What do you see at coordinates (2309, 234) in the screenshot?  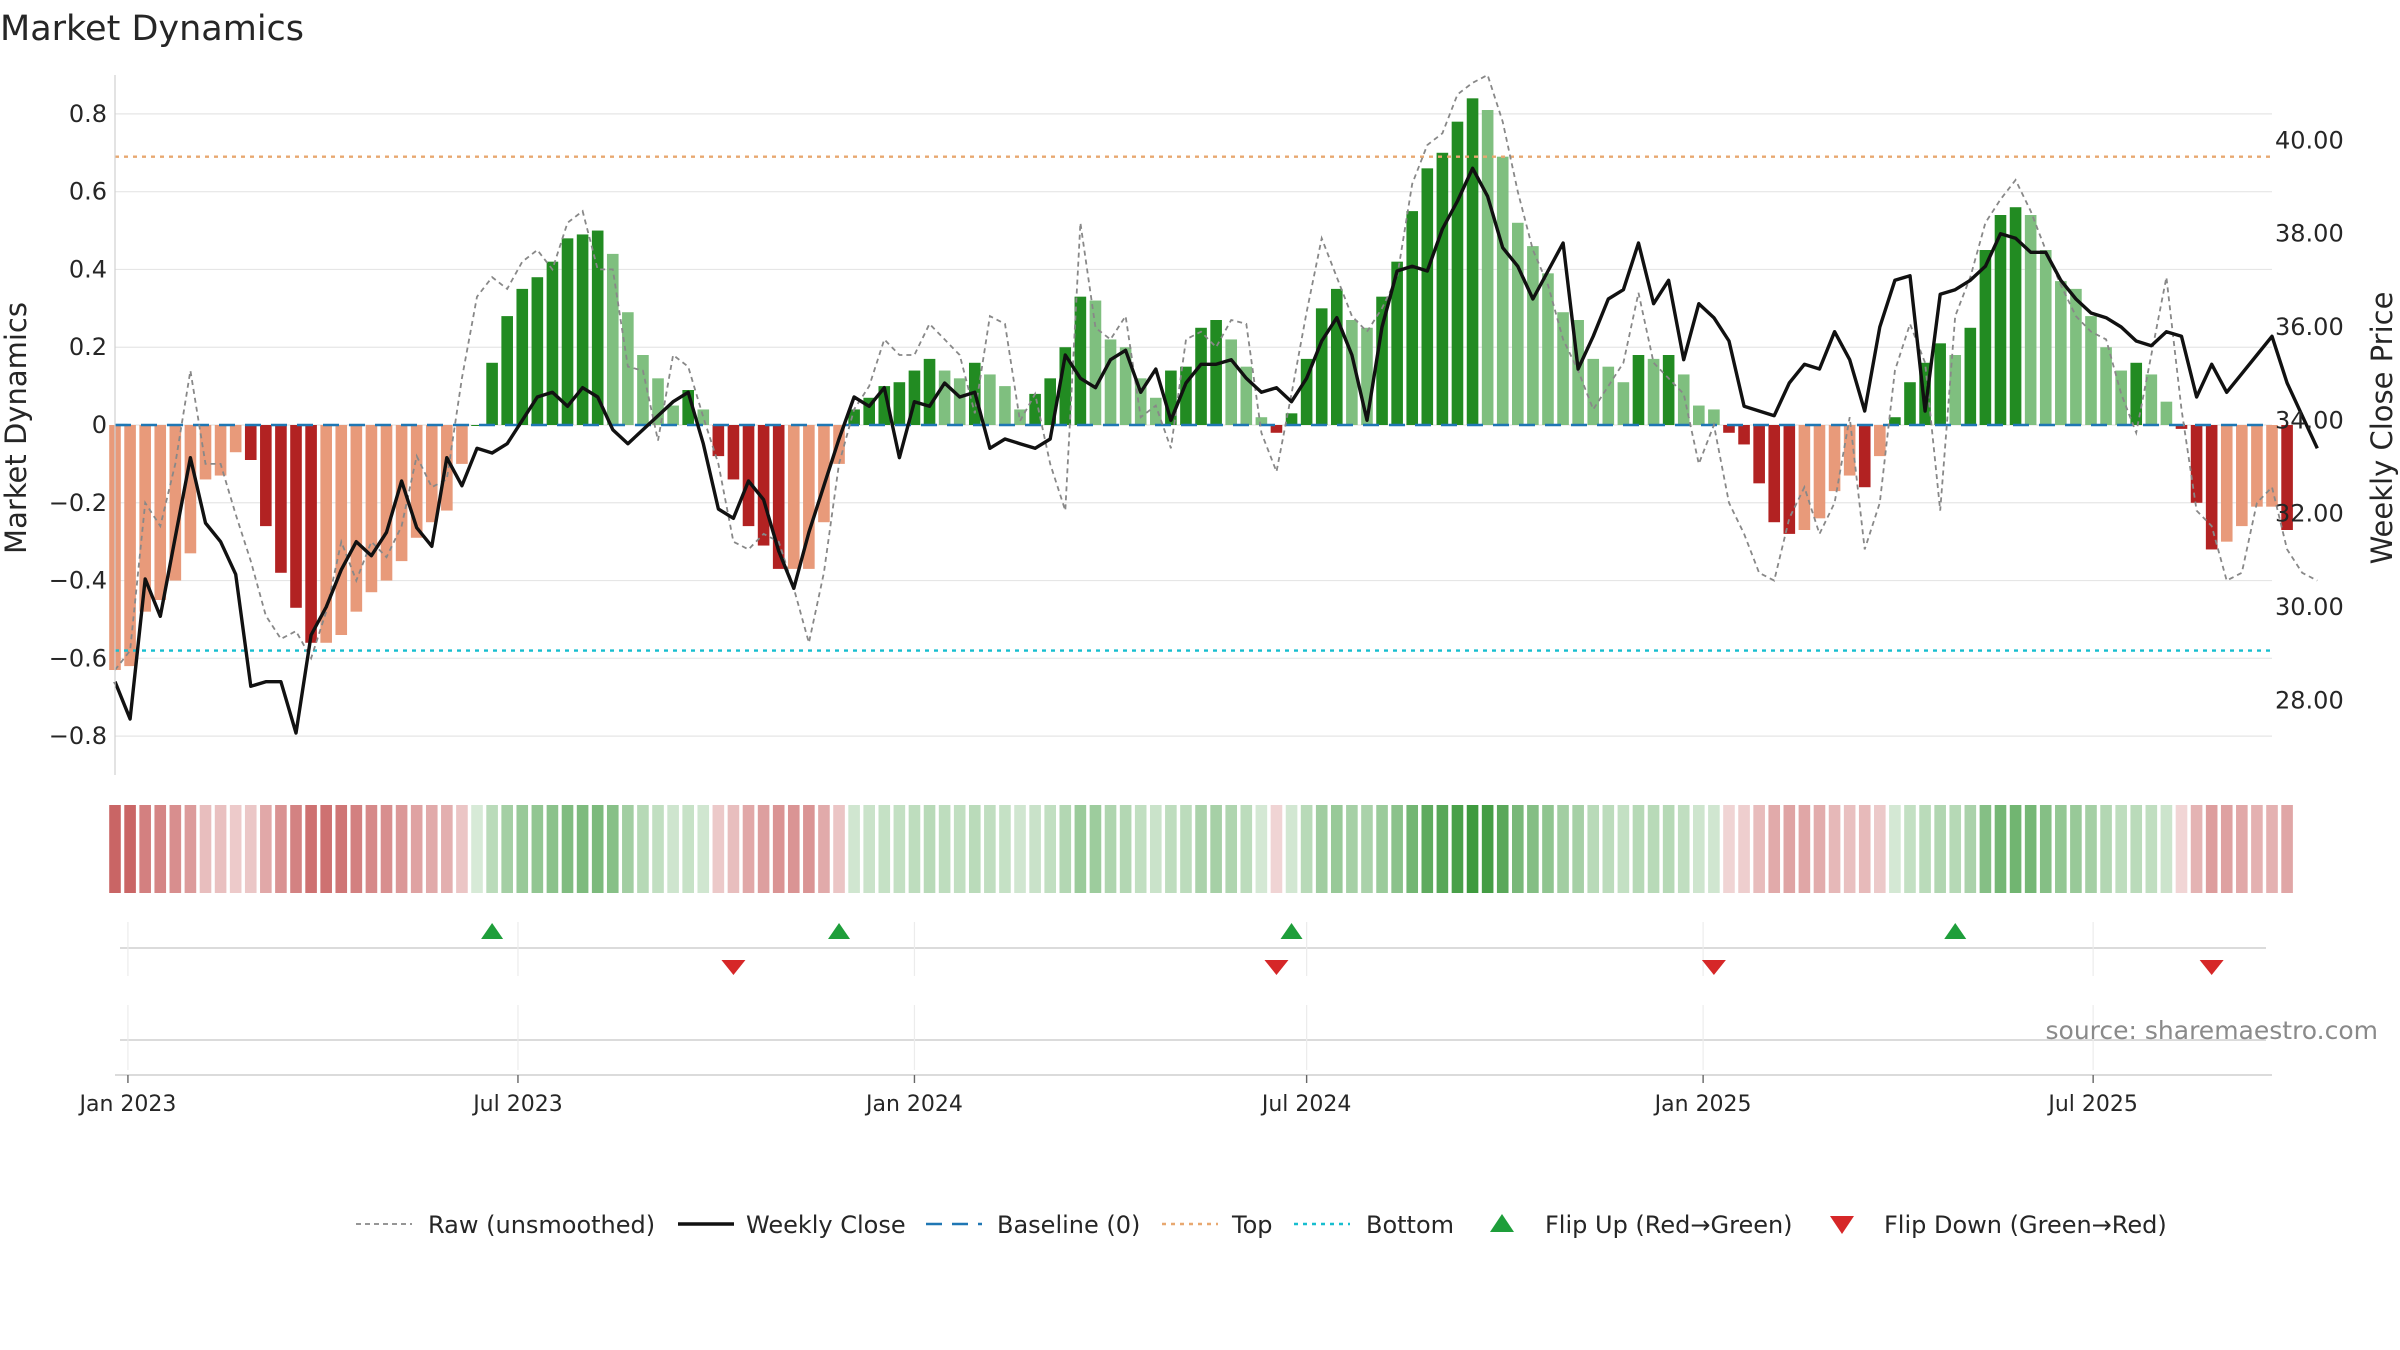 I see `y-right-tick-label: 38.00` at bounding box center [2309, 234].